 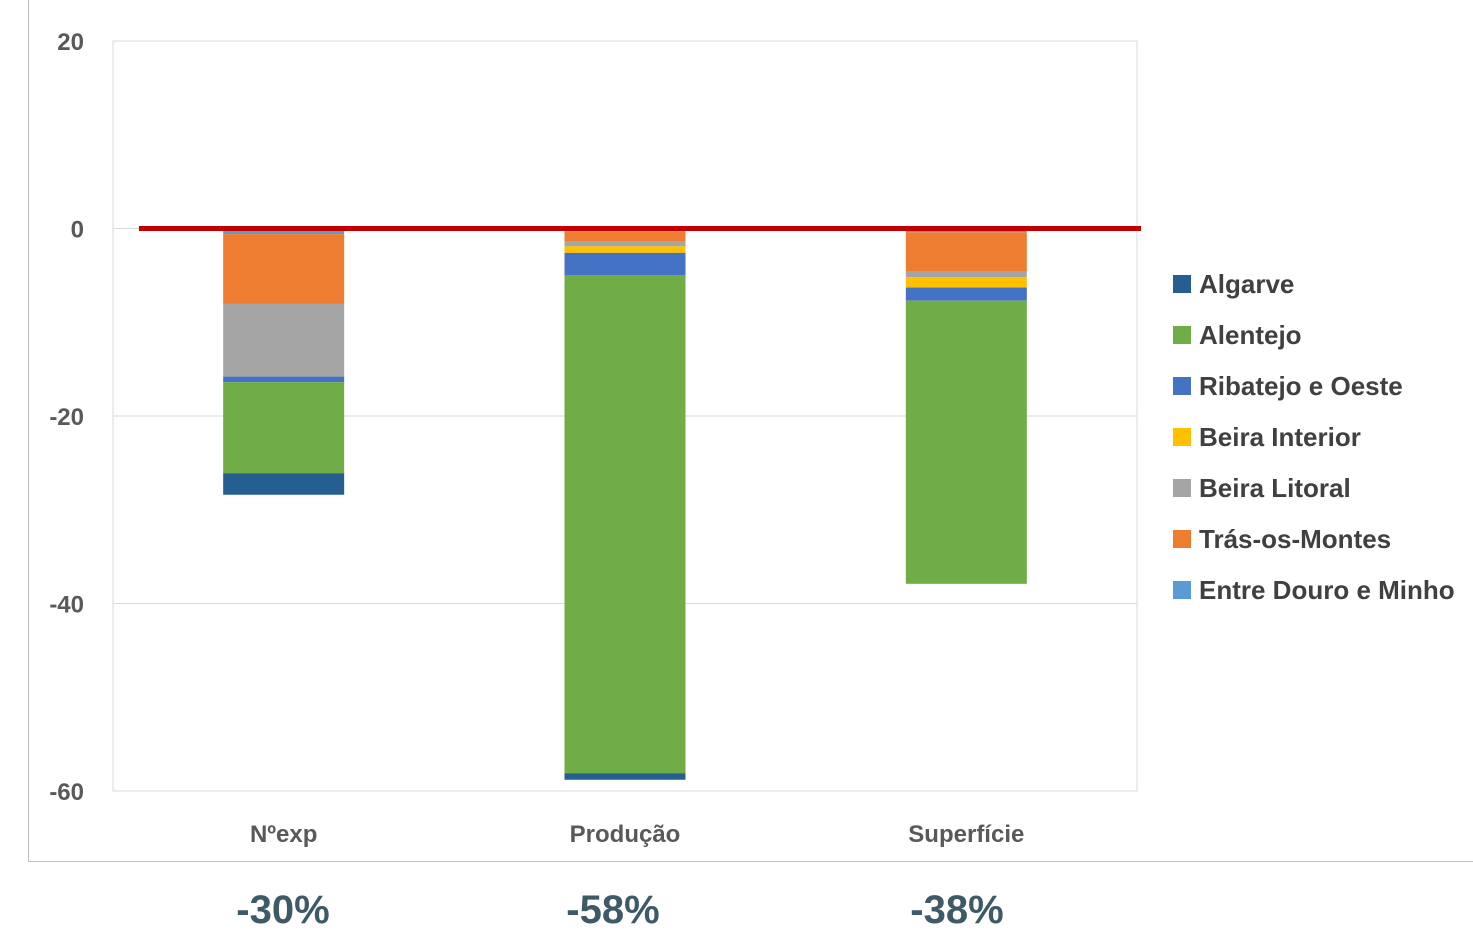 What do you see at coordinates (966, 252) in the screenshot?
I see `bar-tras-os-montes-superficie` at bounding box center [966, 252].